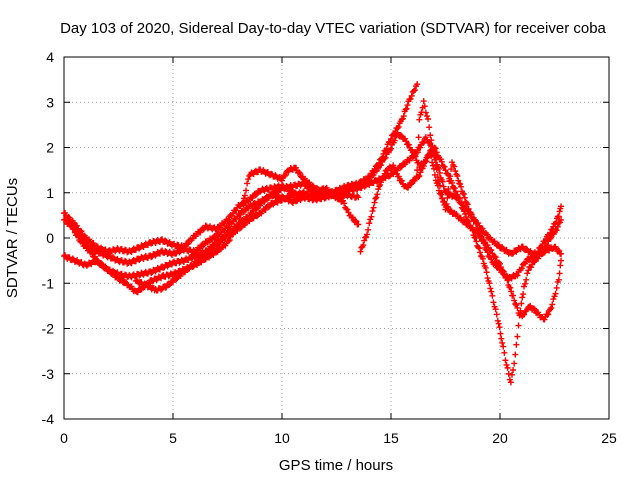  Describe the element at coordinates (338, 438) in the screenshot. I see `x-tick-labels: 0 5 10 15 20 25` at that location.